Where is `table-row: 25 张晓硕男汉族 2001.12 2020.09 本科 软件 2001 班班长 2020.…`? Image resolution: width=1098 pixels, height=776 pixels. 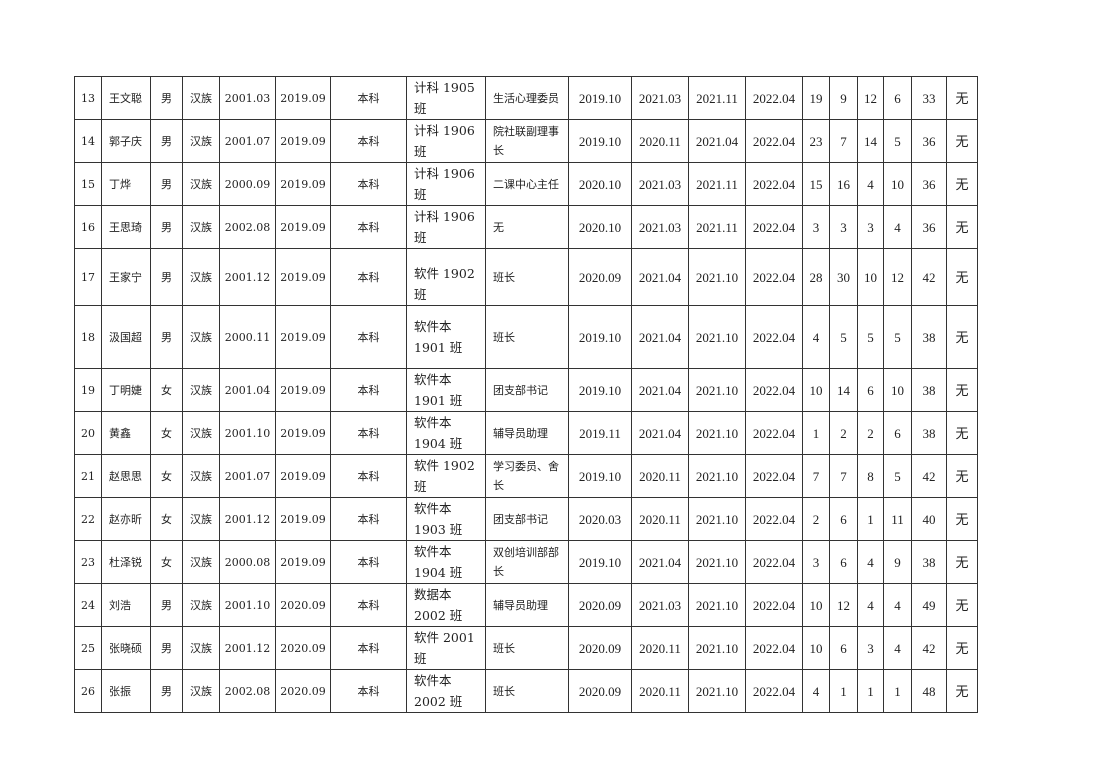
table-row: 25 张晓硕男汉族 2001.12 2020.09 本科 软件 2001 班班长 2020.… is located at coordinates (526, 648).